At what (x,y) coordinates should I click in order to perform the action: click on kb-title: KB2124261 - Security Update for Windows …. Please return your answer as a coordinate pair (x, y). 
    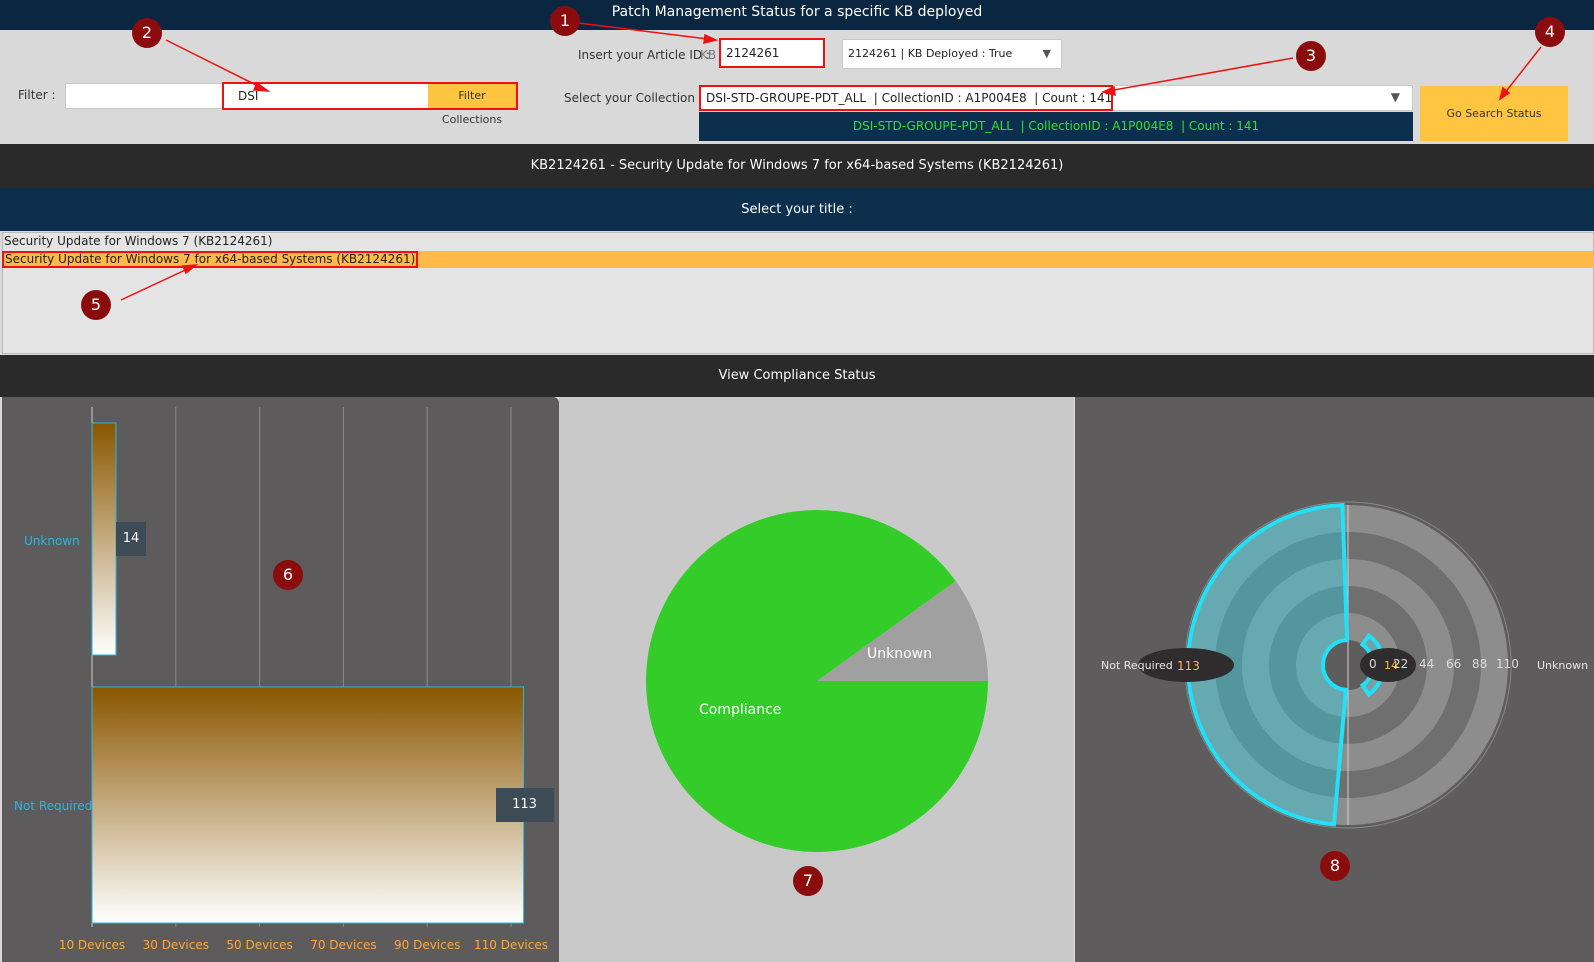
    Looking at the image, I should click on (797, 165).